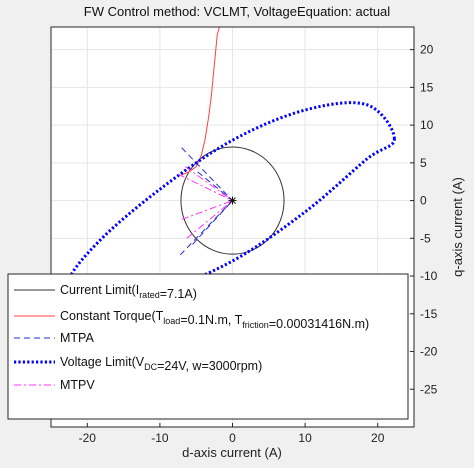  I want to click on legend-entry-mtpa: MTPA, so click(54, 338).